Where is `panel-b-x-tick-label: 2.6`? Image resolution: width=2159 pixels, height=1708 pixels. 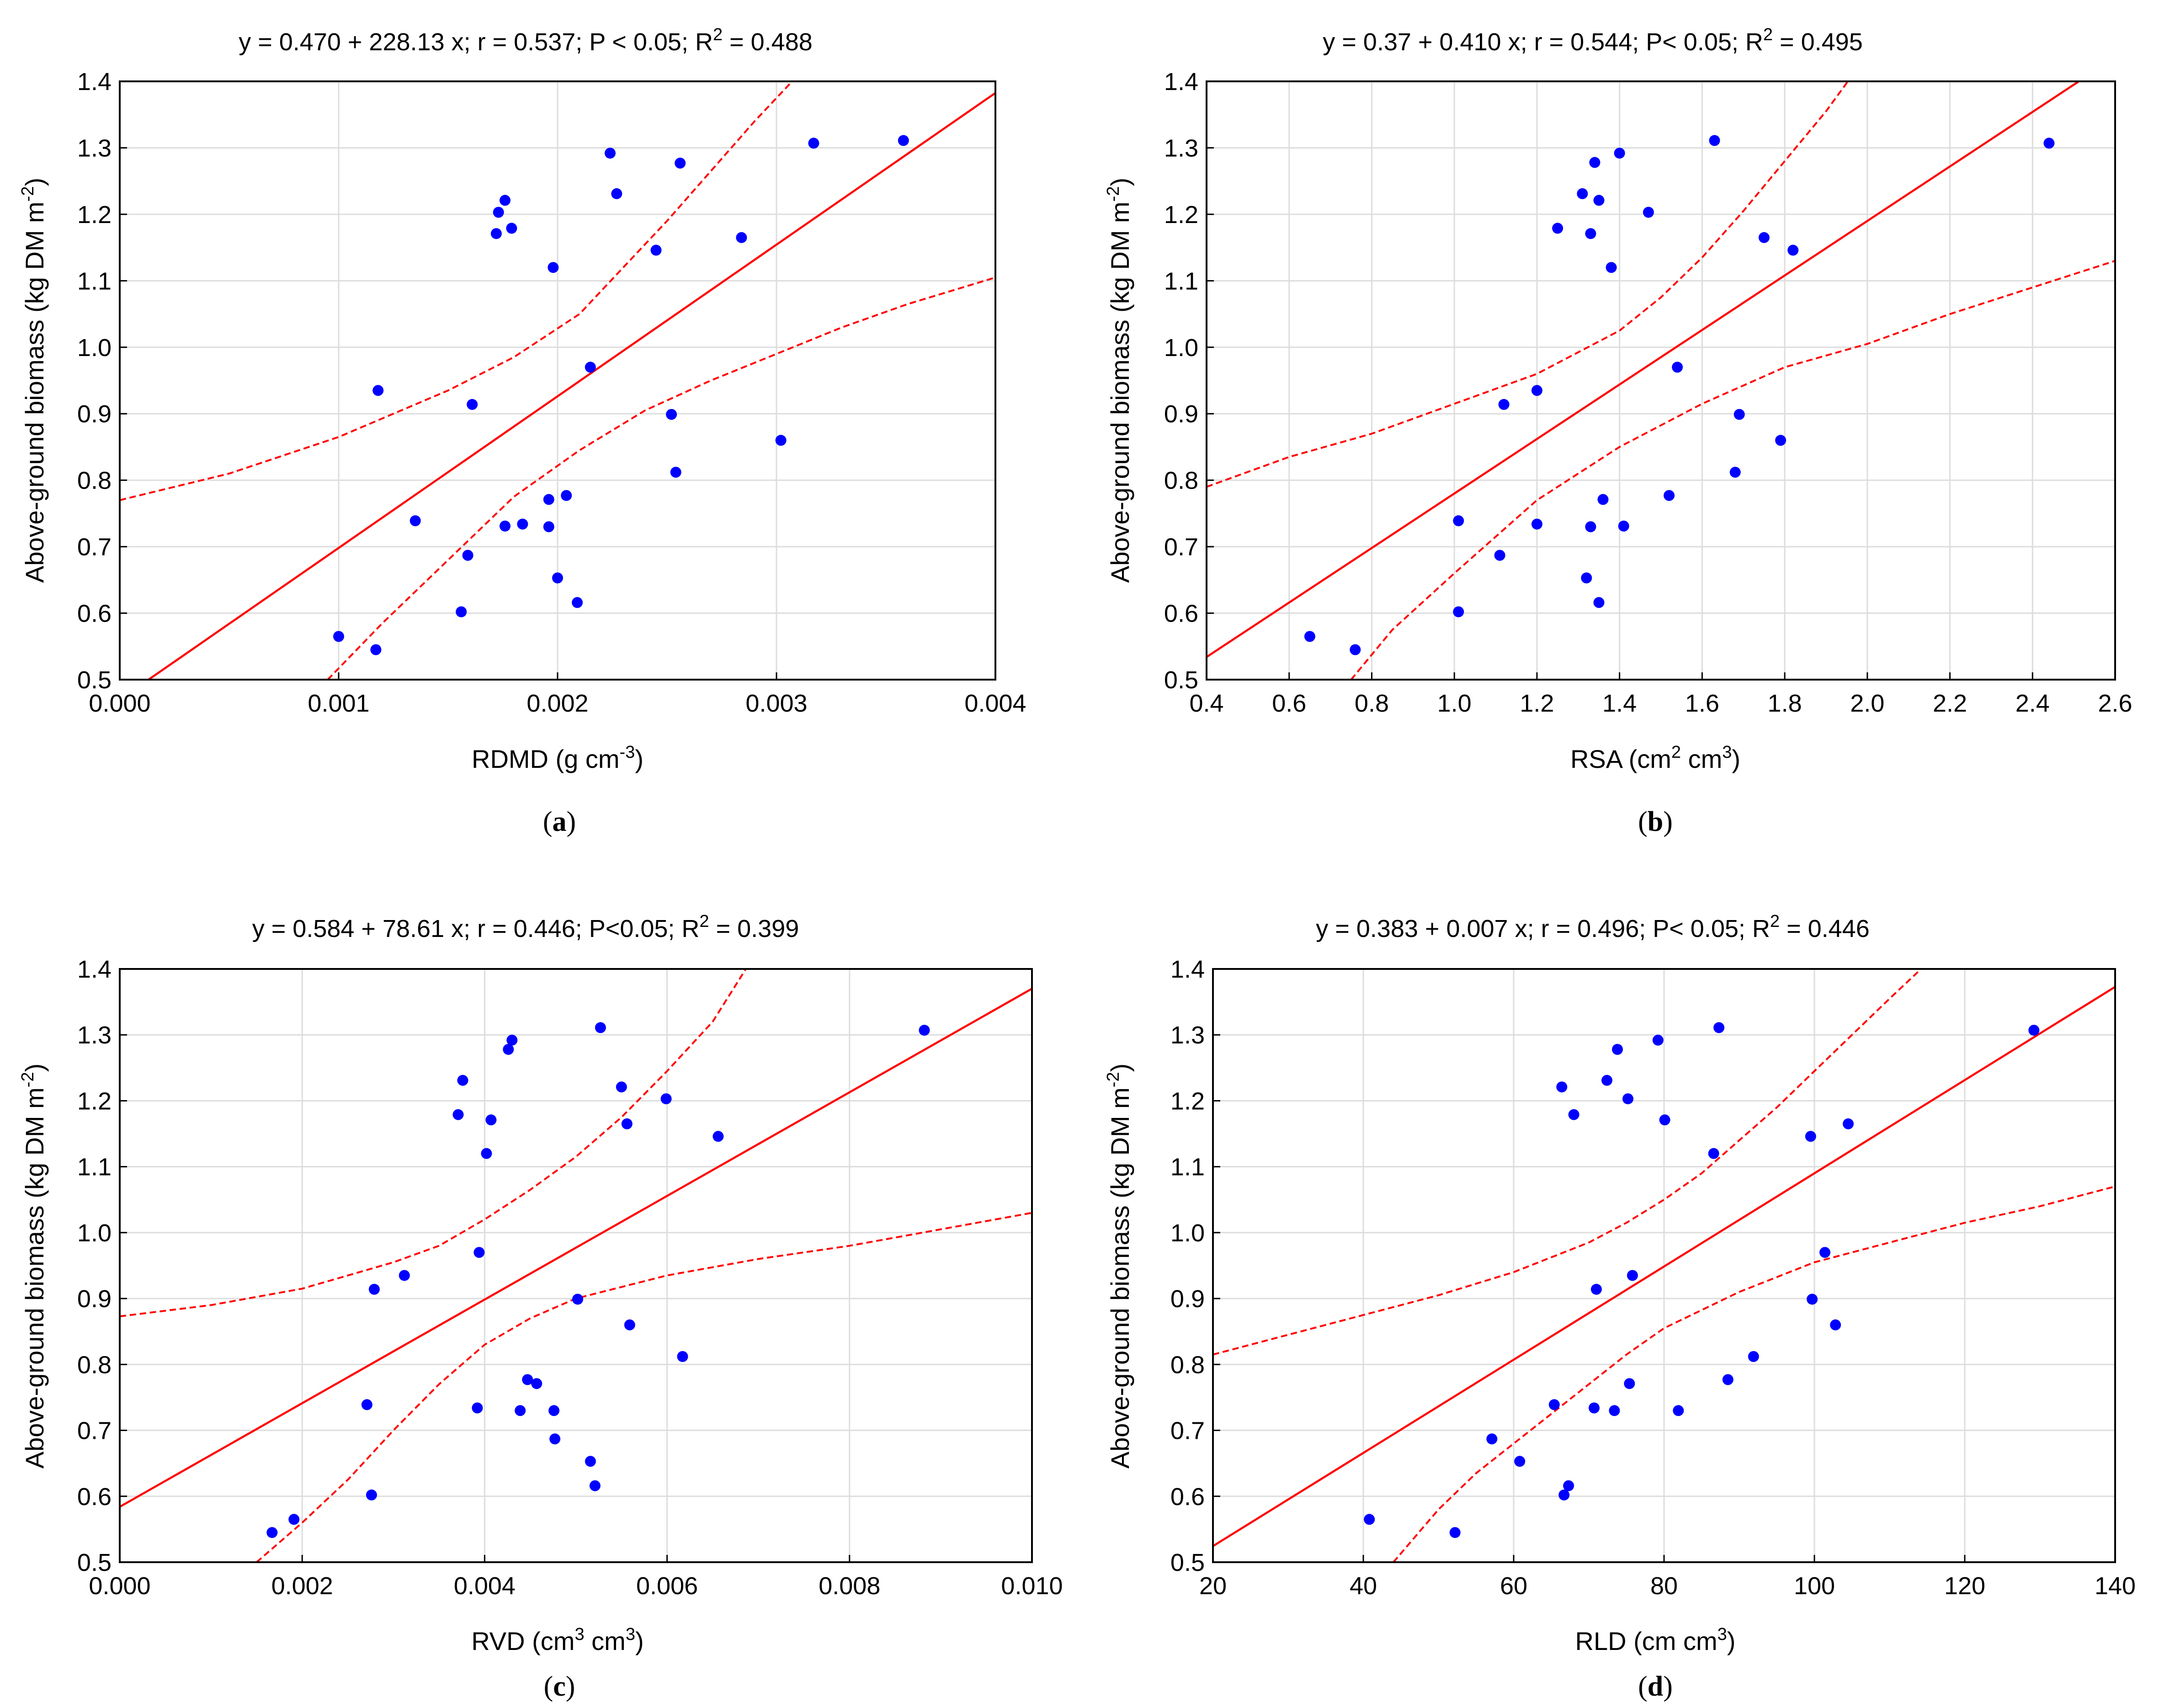 panel-b-x-tick-label: 2.6 is located at coordinates (2115, 703).